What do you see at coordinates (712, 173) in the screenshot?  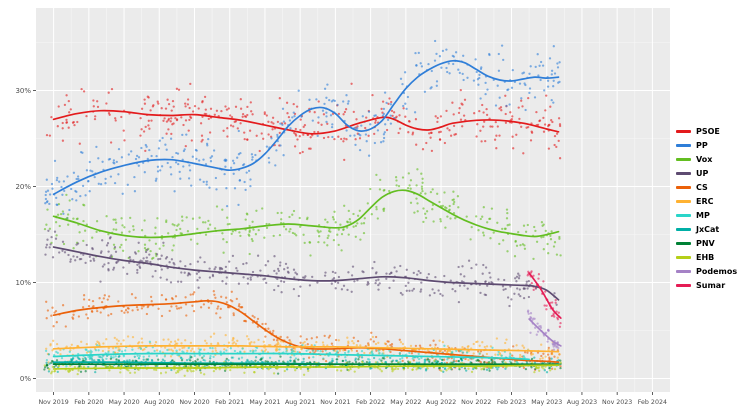 I see `legend-item-UP: UP` at bounding box center [712, 173].